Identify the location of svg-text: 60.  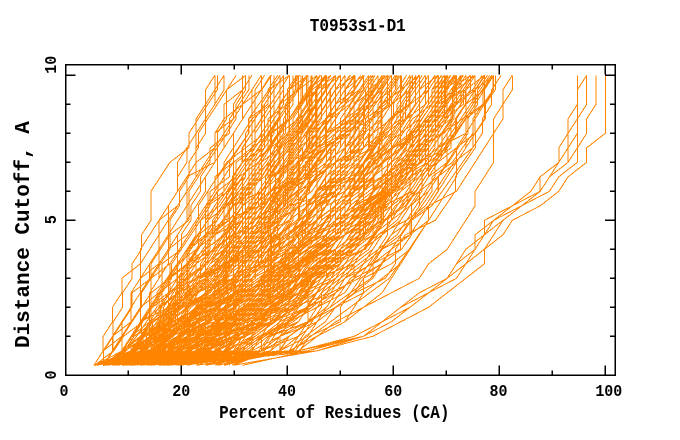
(393, 391).